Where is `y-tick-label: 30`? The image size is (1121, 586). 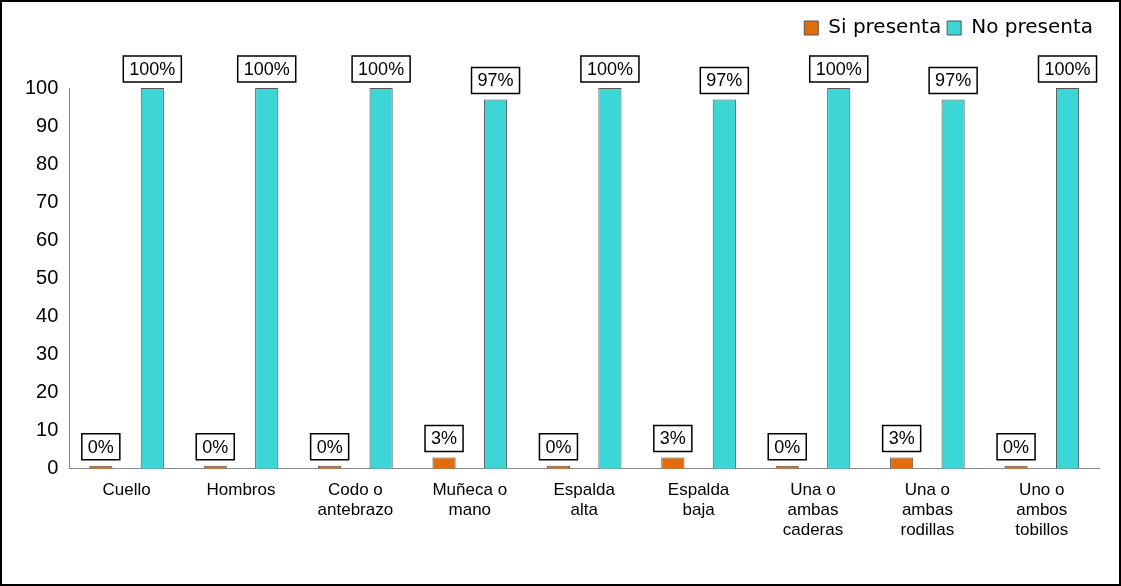 y-tick-label: 30 is located at coordinates (47, 353).